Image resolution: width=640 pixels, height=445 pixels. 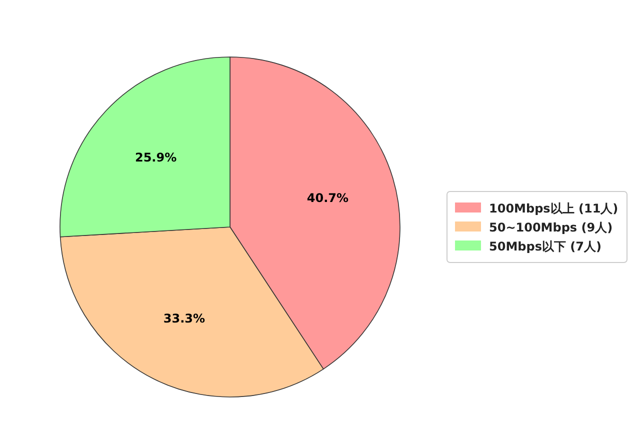 What do you see at coordinates (327, 198) in the screenshot?
I see `data-label: 40.7%` at bounding box center [327, 198].